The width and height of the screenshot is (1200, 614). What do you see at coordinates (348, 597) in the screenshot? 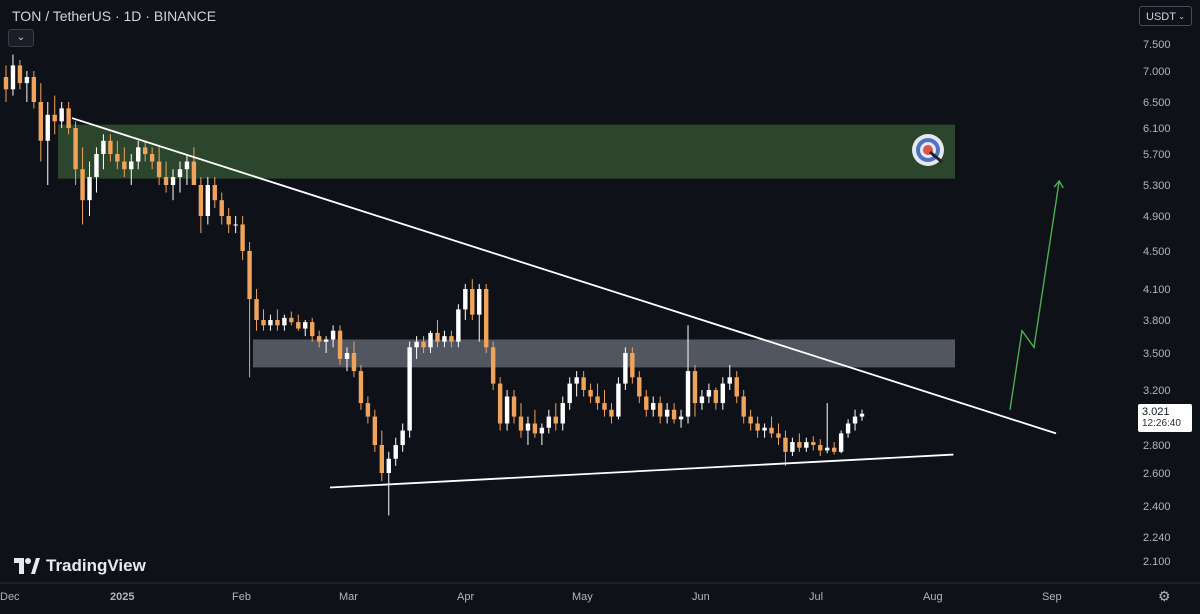
I see `x-tick-label: Mar` at bounding box center [348, 597].